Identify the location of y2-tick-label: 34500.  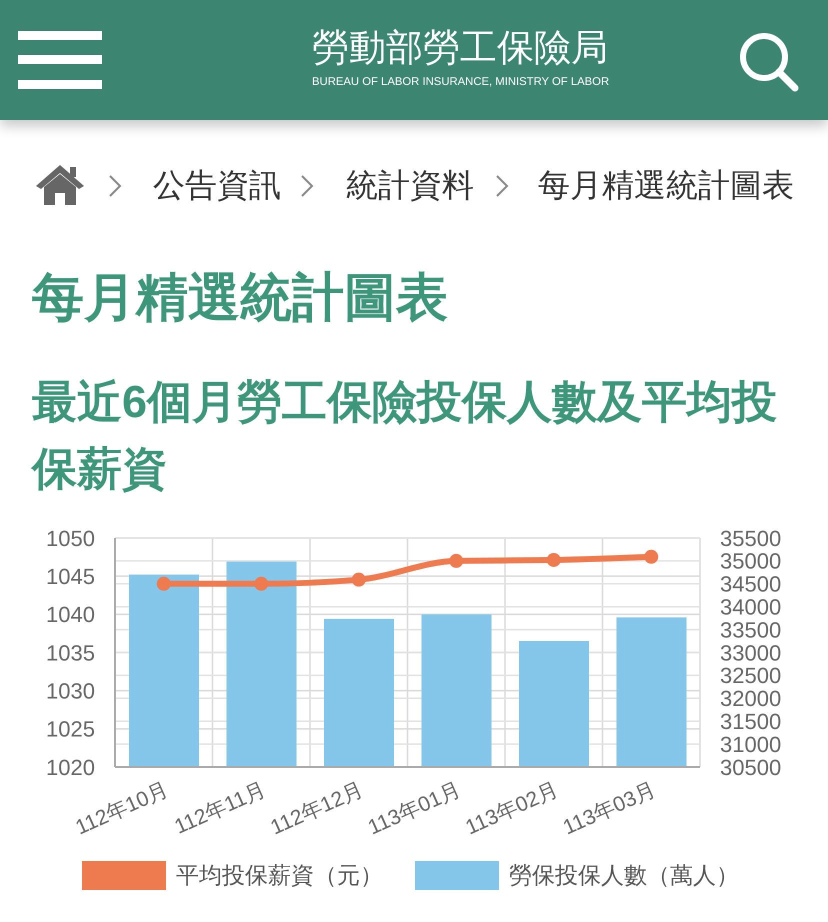
(751, 584).